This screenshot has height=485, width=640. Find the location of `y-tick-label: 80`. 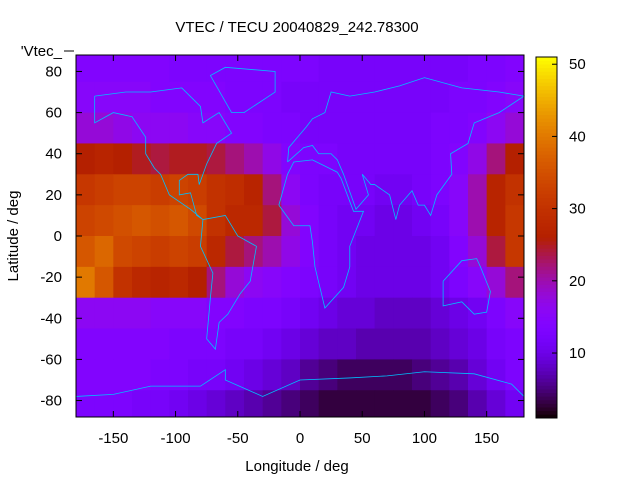

y-tick-label: 80 is located at coordinates (53, 71).